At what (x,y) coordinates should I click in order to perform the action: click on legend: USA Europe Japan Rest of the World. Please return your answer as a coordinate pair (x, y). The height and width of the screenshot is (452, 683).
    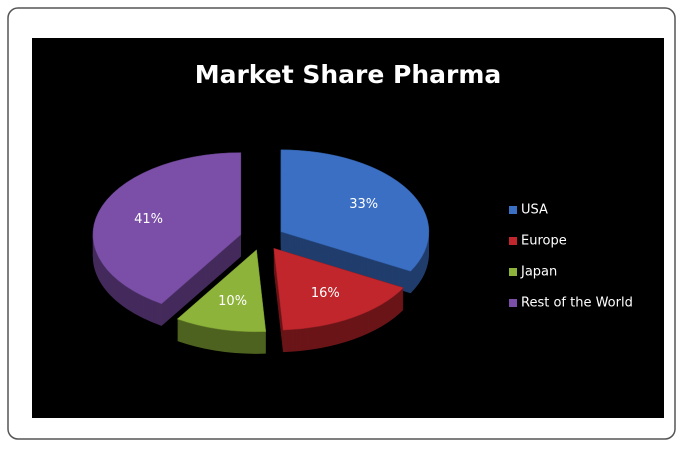
    Looking at the image, I should click on (571, 257).